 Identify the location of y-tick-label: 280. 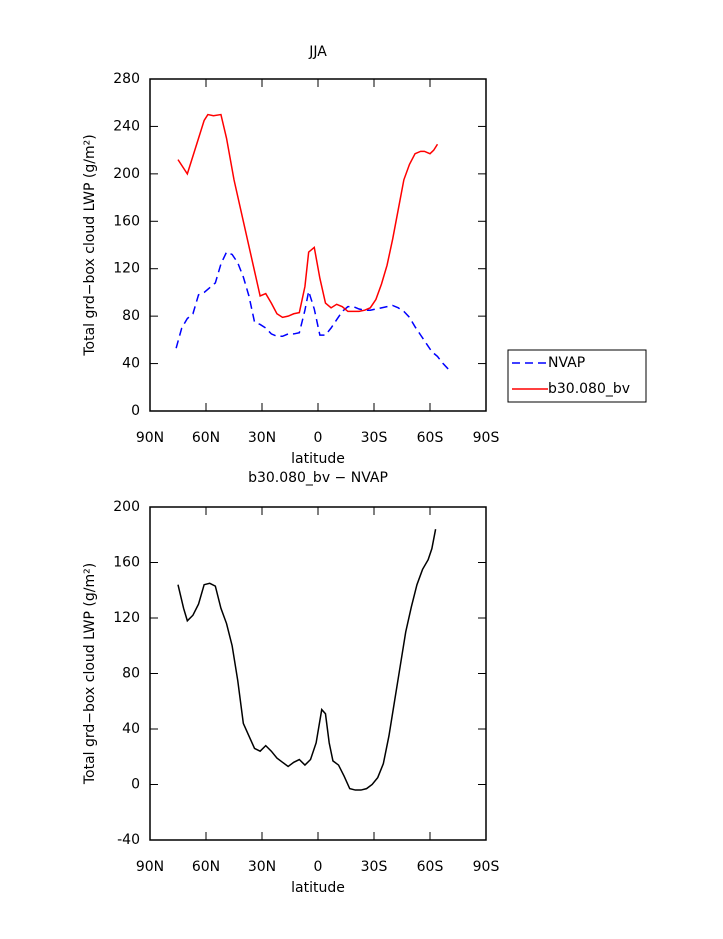
(126, 79).